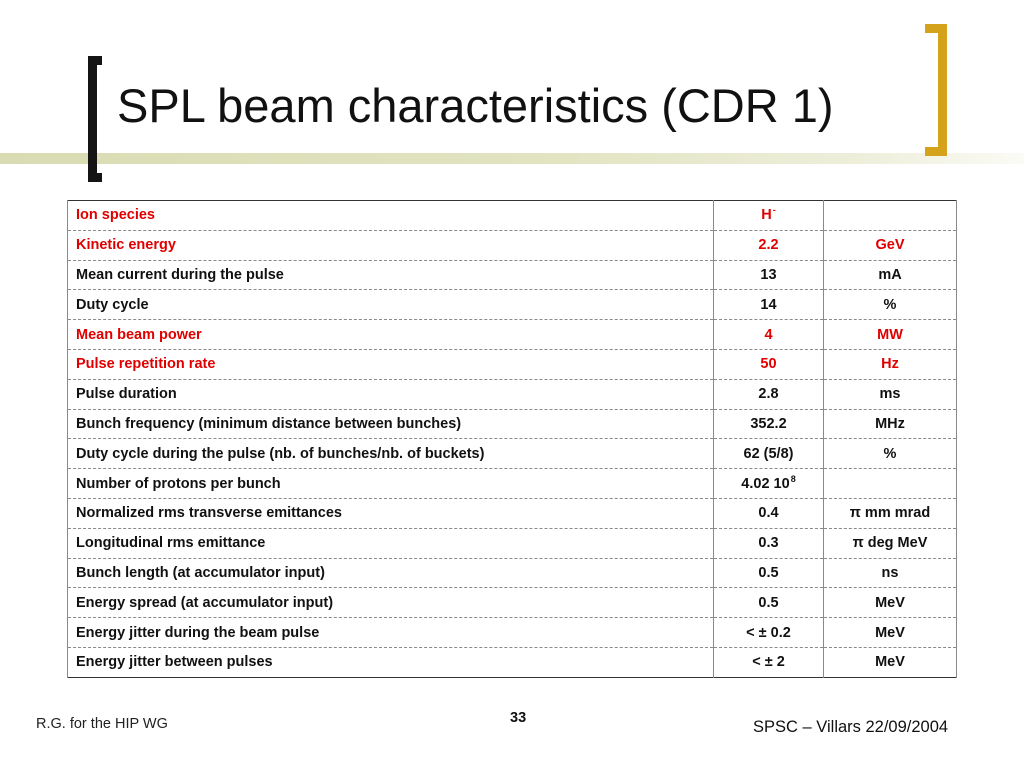 The width and height of the screenshot is (1024, 768). What do you see at coordinates (475, 105) in the screenshot?
I see `slide-title: SPL beam characteristics (CDR 1)` at bounding box center [475, 105].